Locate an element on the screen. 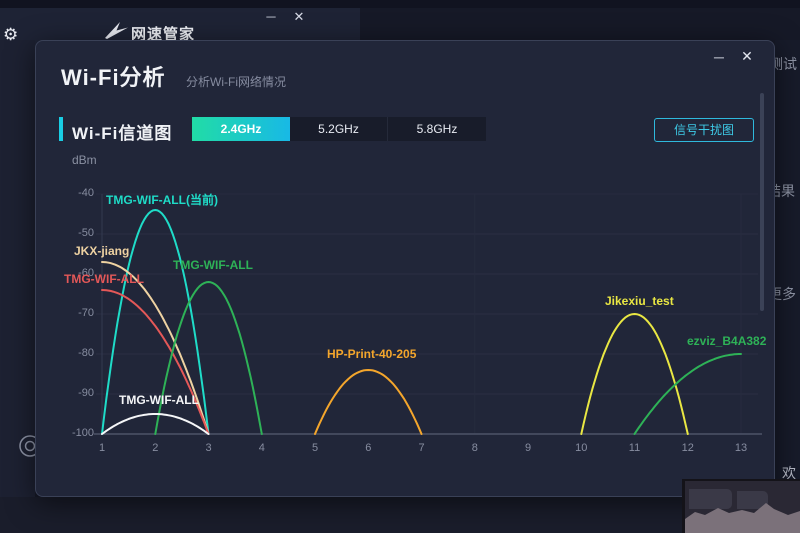 Image resolution: width=800 pixels, height=533 pixels. y-tick-label: -80 is located at coordinates (86, 353).